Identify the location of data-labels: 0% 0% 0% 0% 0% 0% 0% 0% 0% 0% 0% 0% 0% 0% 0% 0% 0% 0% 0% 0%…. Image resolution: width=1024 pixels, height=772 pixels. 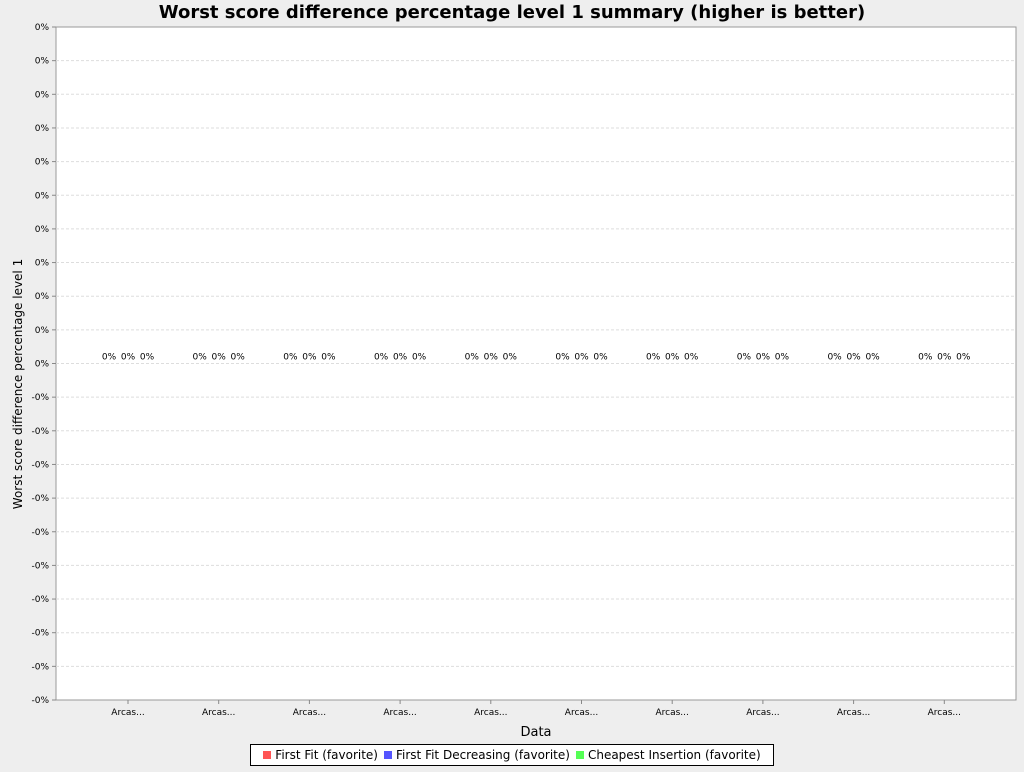
(536, 358).